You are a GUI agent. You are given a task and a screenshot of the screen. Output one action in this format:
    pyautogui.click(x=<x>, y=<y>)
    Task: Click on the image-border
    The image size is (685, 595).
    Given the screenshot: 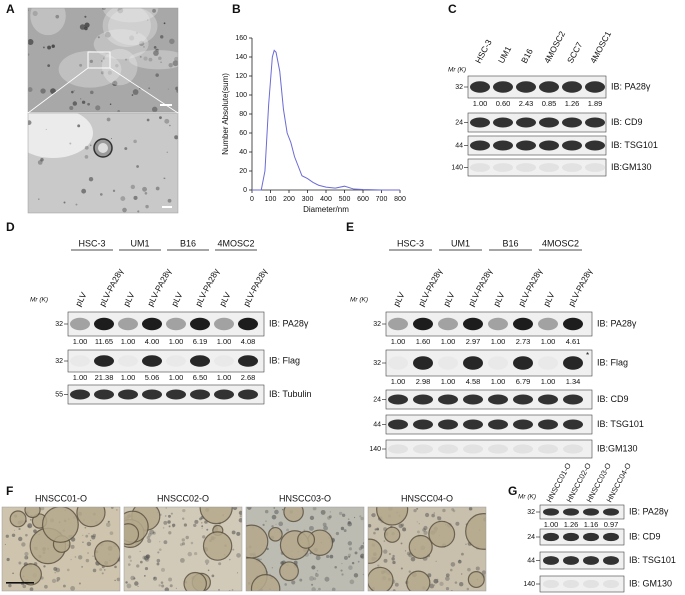 What is the action you would take?
    pyautogui.click(x=61, y=549)
    